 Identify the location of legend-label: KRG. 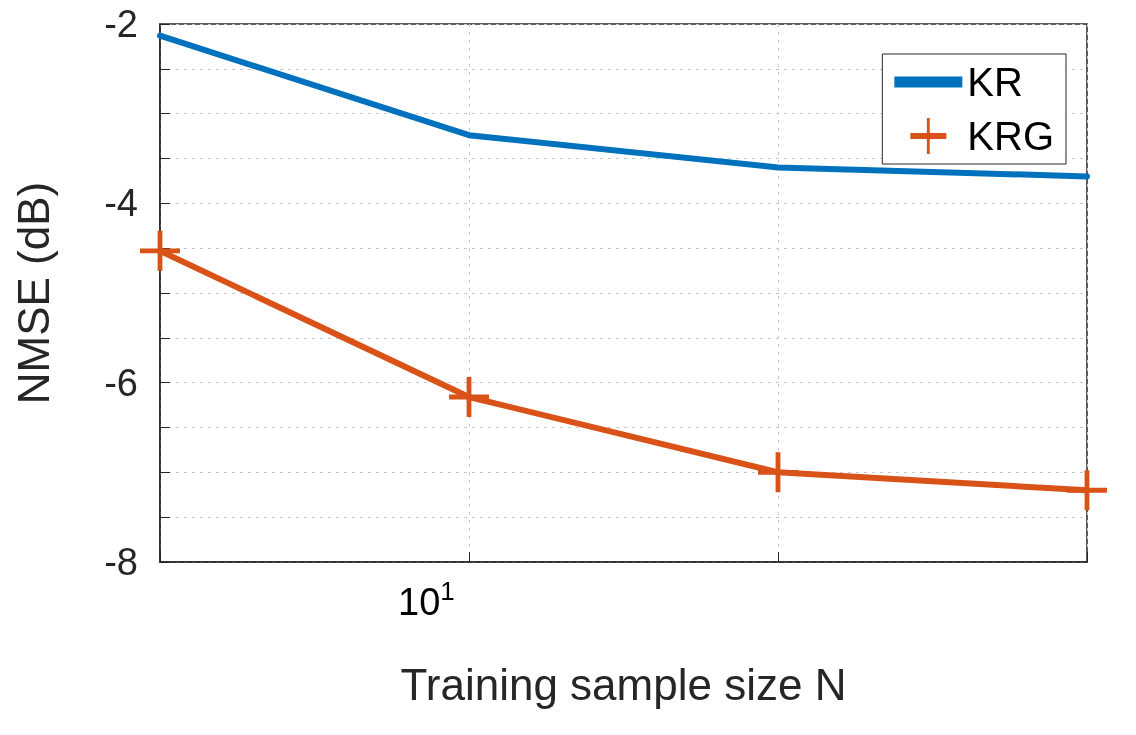
(1011, 136).